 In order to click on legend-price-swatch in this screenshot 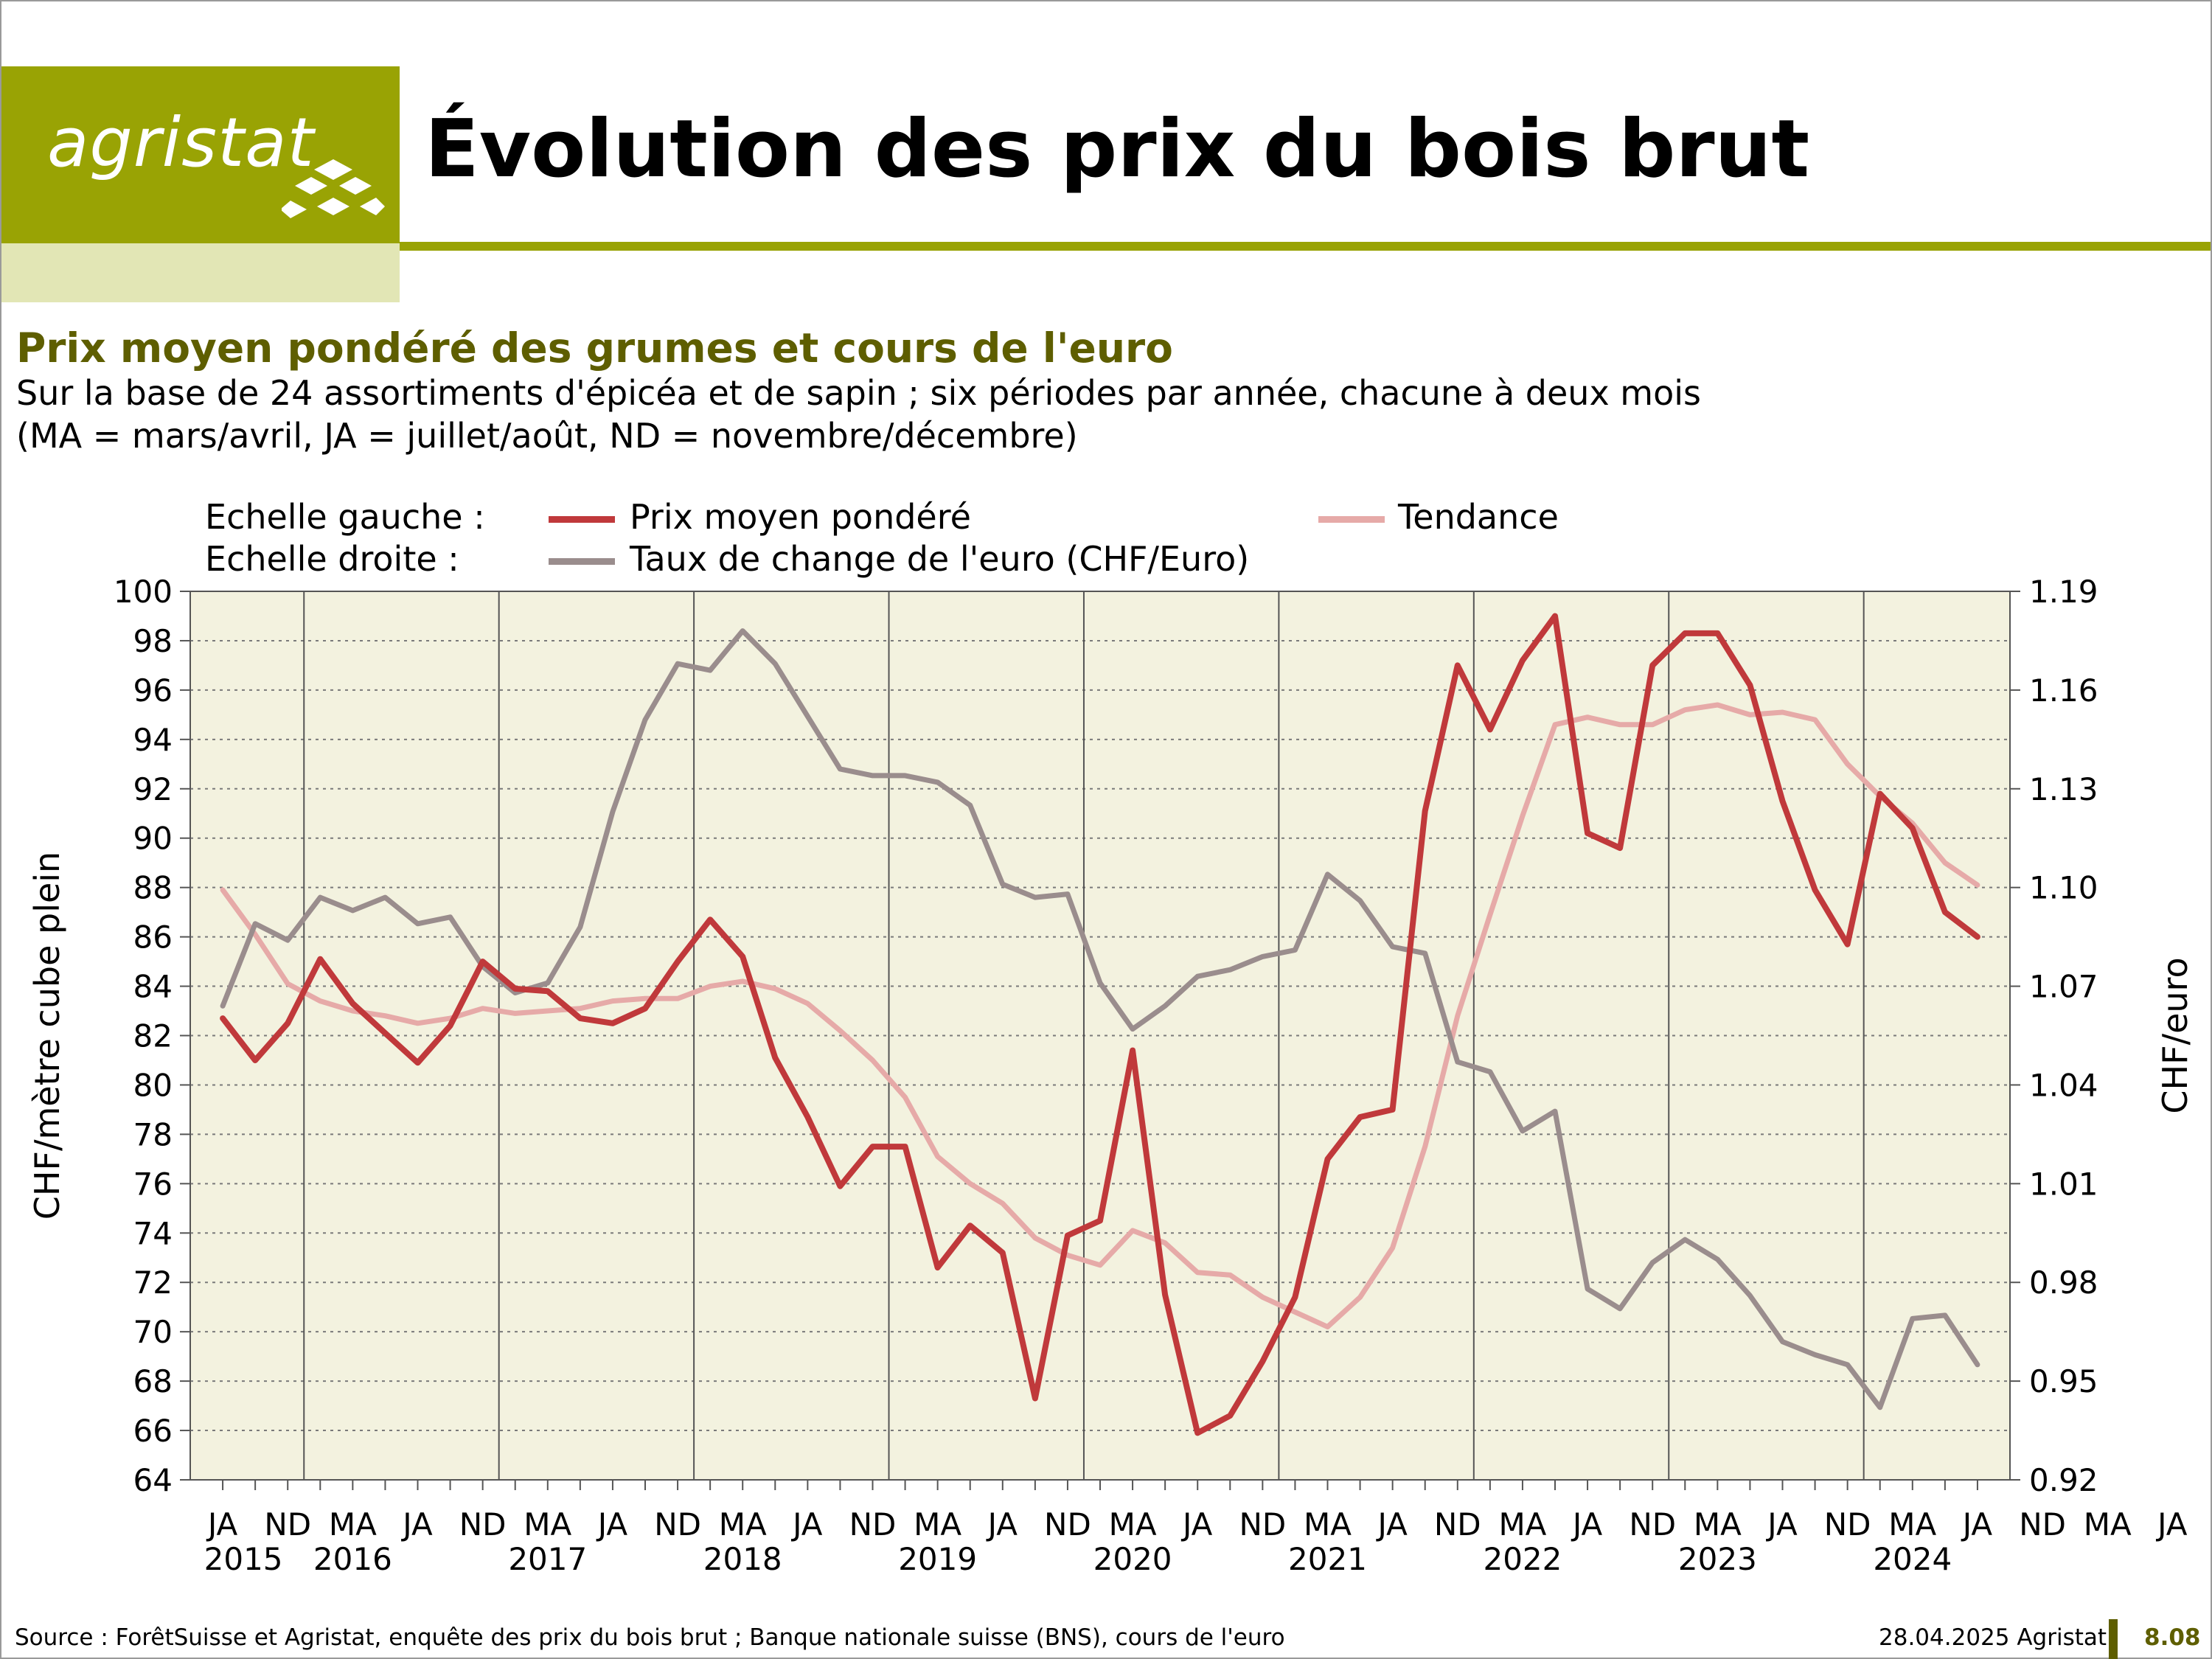, I will do `click(582, 519)`.